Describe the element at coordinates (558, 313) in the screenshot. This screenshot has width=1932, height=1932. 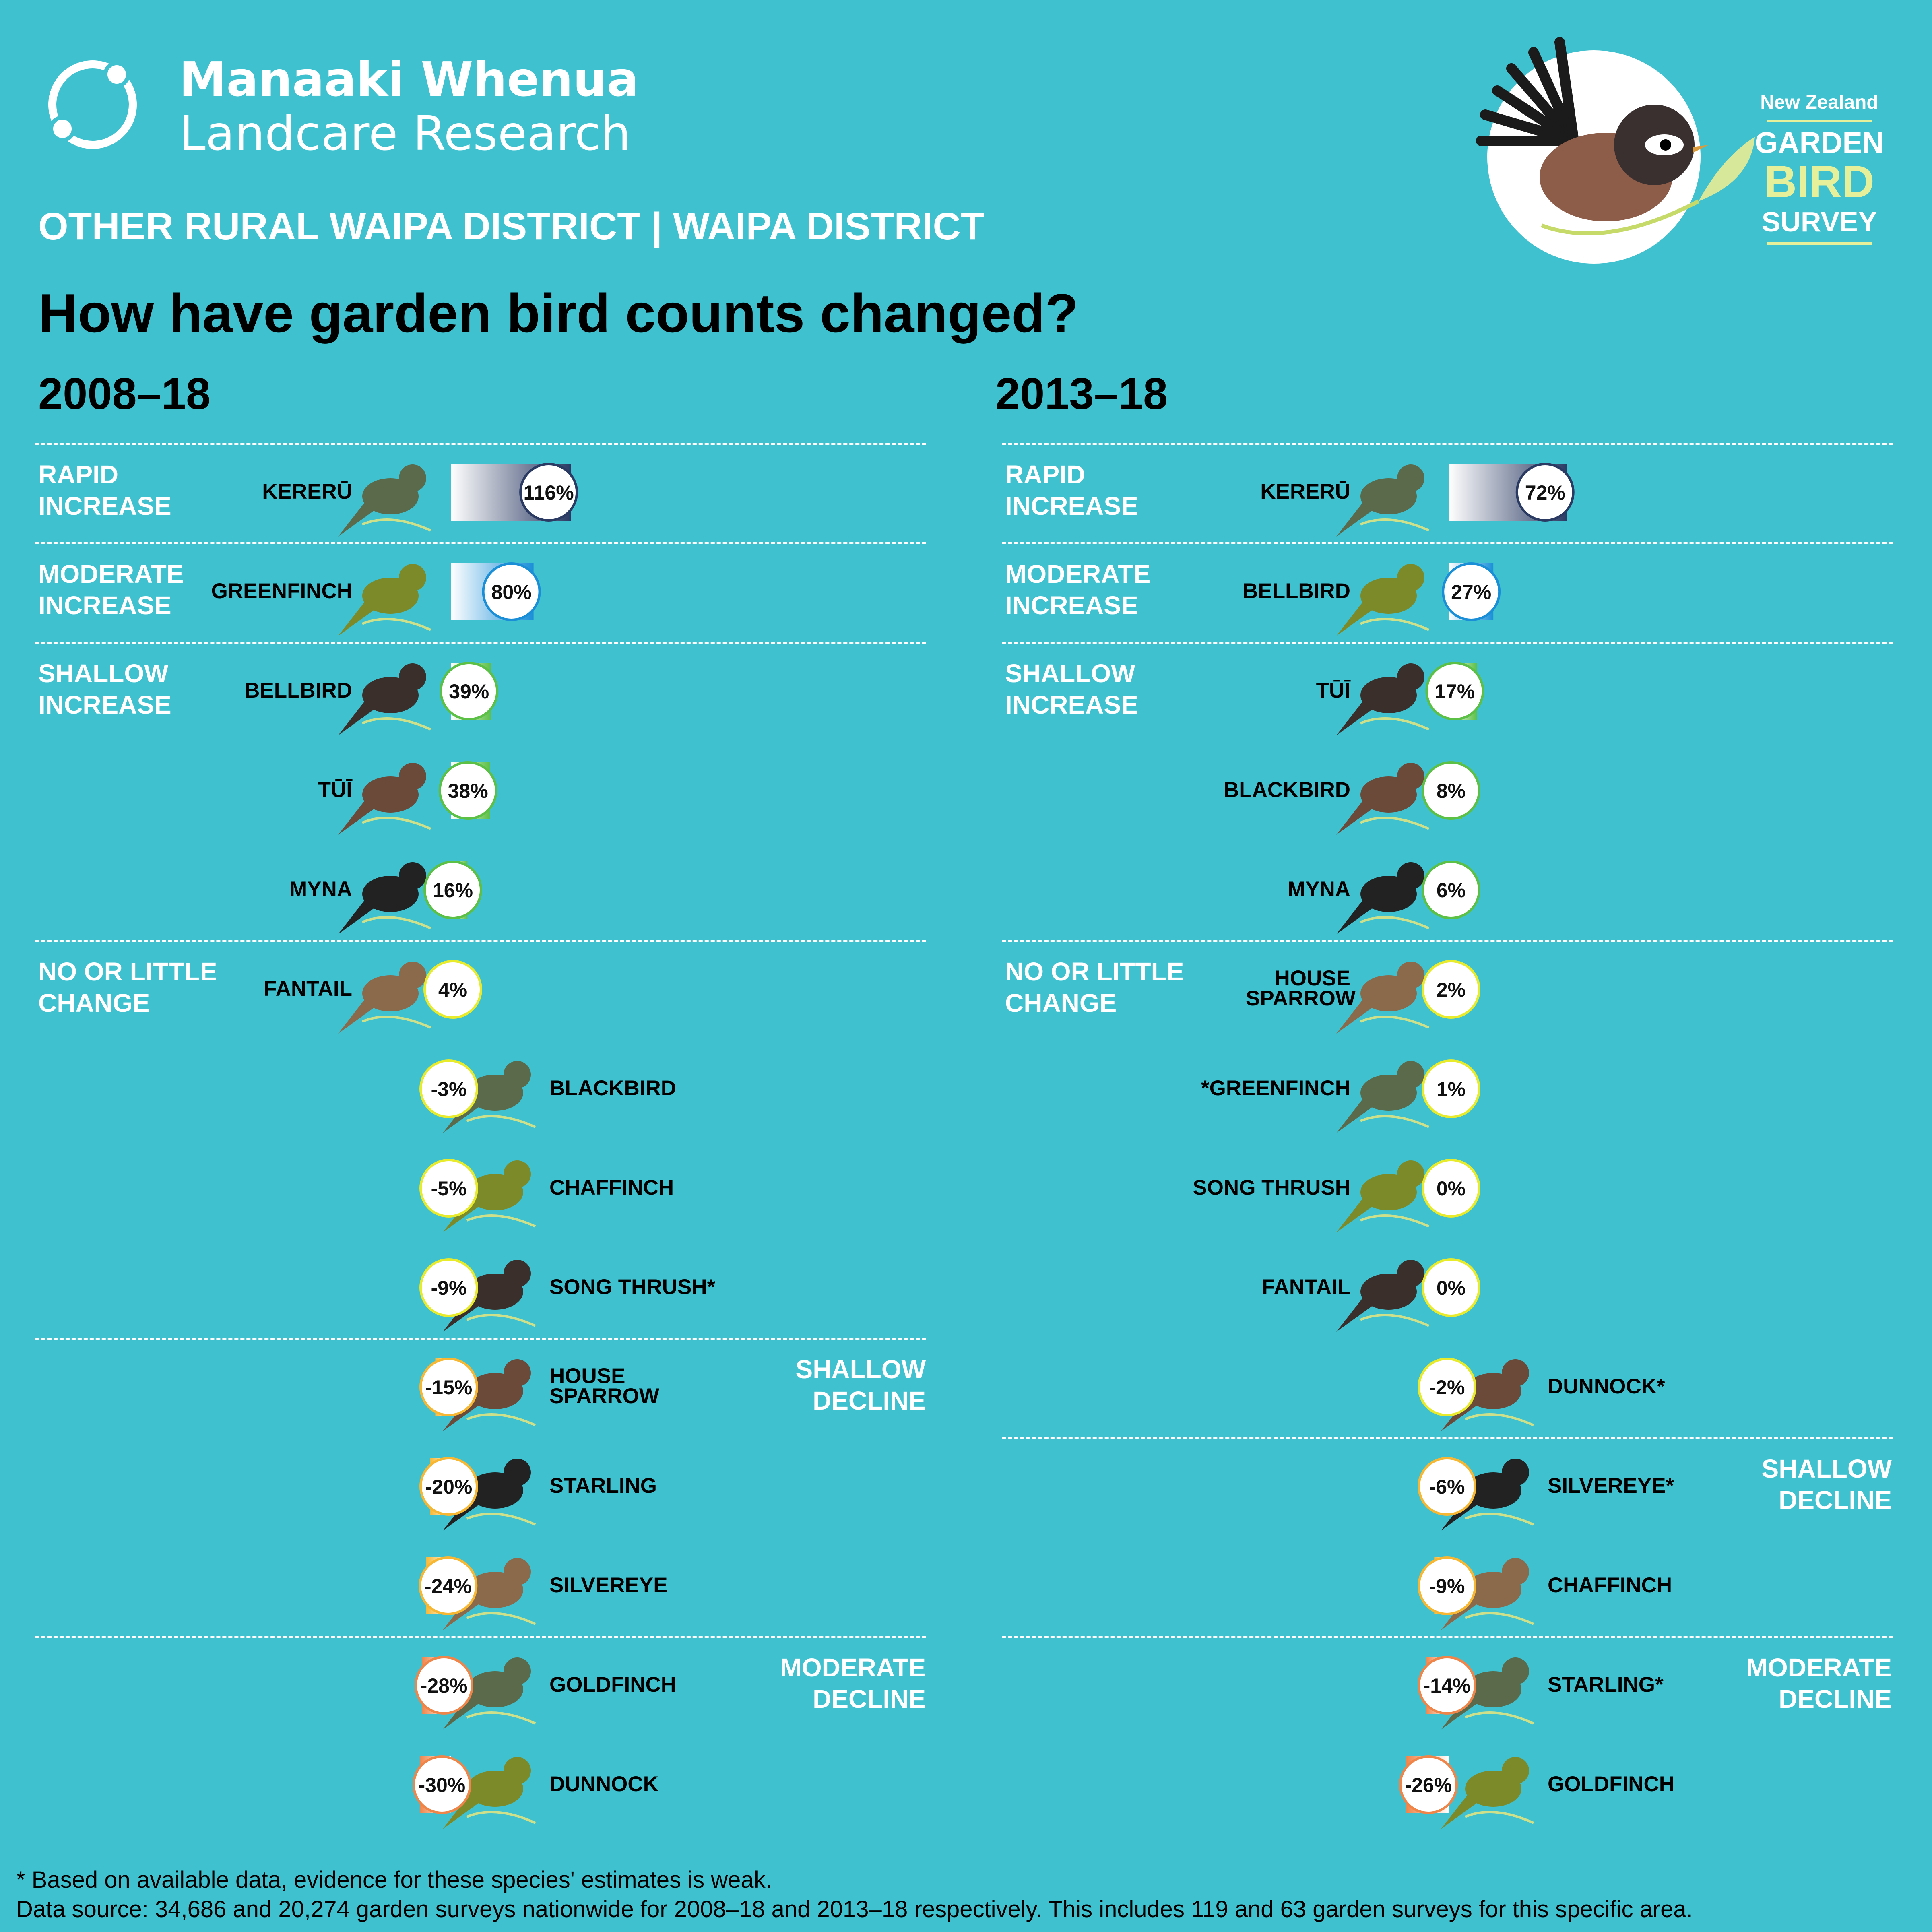
I see `page-title: How have garden bird counts changed?` at that location.